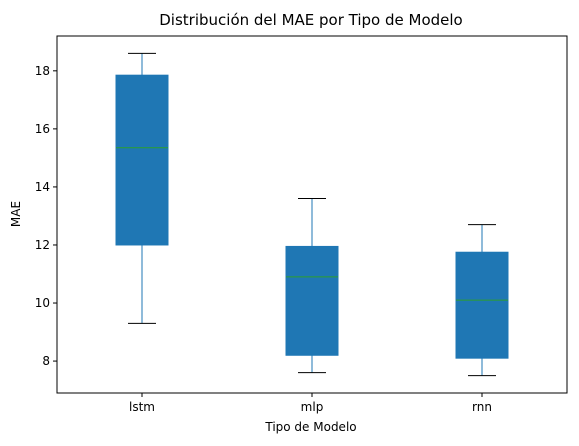 The image size is (579, 446). I want to click on x-axis-label: Tipo de Modelo, so click(310, 427).